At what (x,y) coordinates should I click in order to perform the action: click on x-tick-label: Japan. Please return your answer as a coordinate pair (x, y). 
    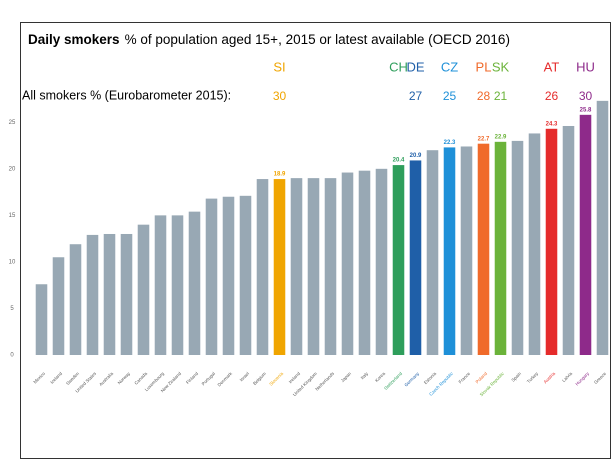
    Looking at the image, I should click on (346, 377).